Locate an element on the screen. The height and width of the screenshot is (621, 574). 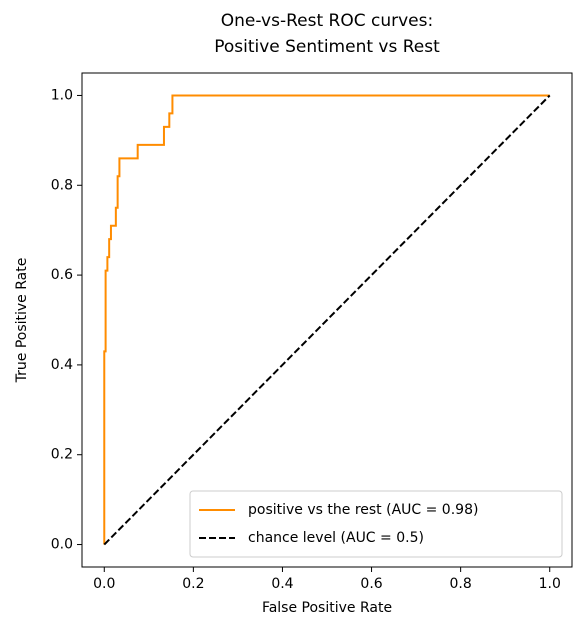
y-tick-label: 0.2 is located at coordinates (62, 455).